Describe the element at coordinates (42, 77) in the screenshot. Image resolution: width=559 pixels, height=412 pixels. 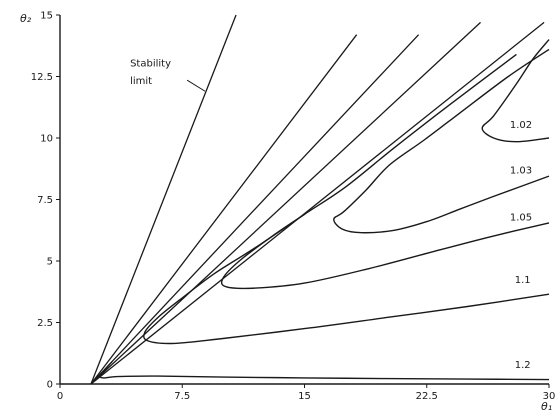
I see `y-tick-label: 12.5` at that location.